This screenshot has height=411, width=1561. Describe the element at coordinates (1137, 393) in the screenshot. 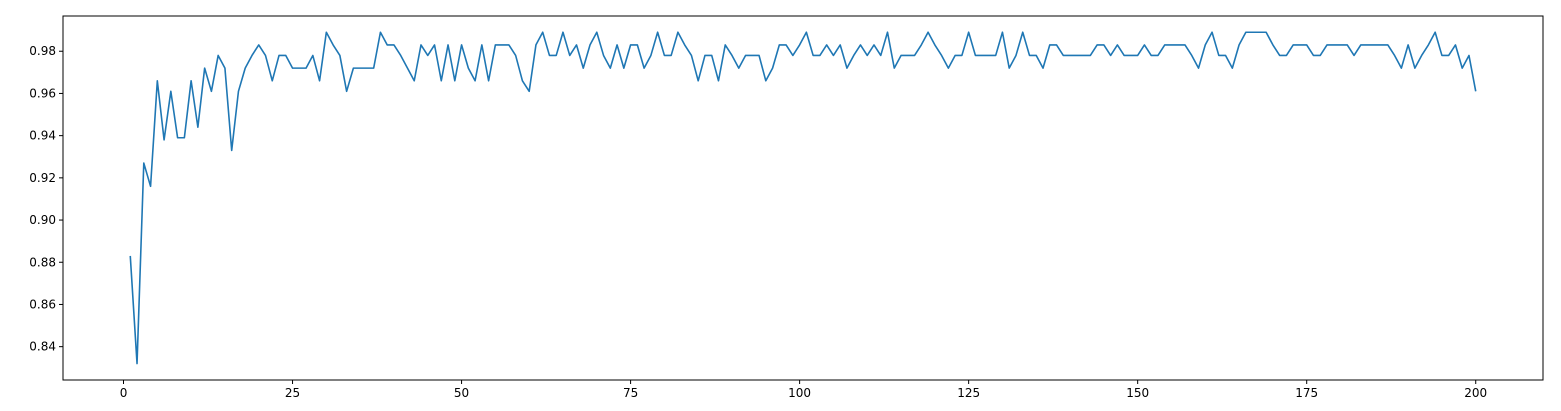

I see `x-tick-label: 150` at that location.